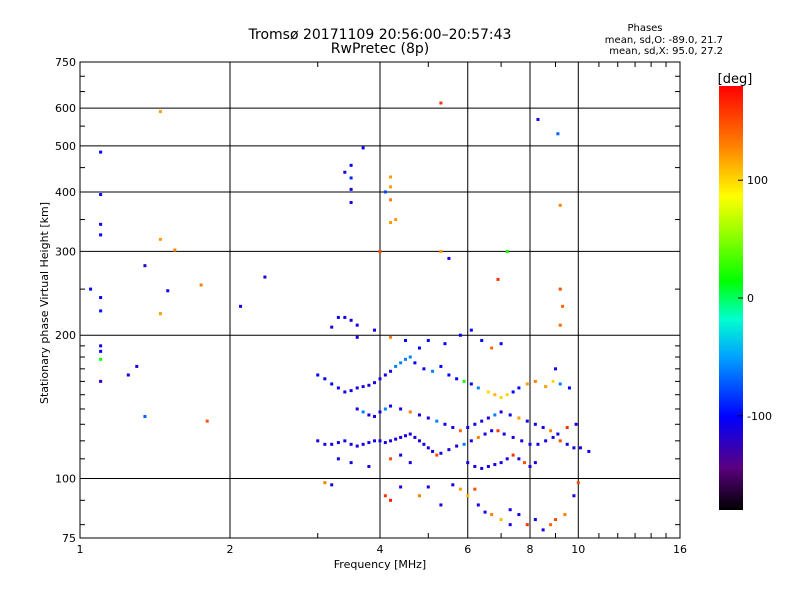 This screenshot has height=604, width=800. What do you see at coordinates (735, 79) in the screenshot?
I see `colorbar-label: [deg]` at bounding box center [735, 79].